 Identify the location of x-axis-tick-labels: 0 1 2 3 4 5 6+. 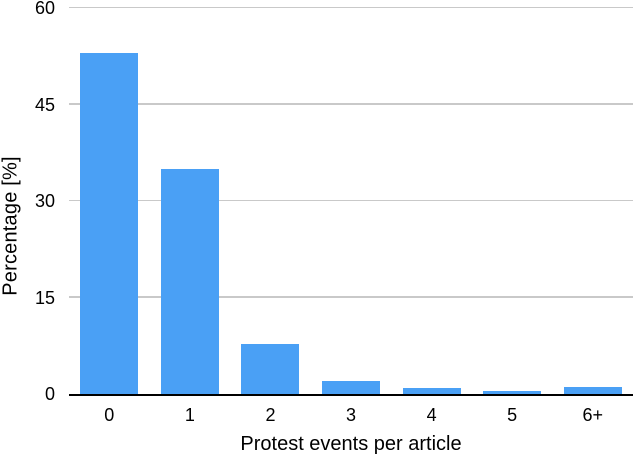
(351, 415).